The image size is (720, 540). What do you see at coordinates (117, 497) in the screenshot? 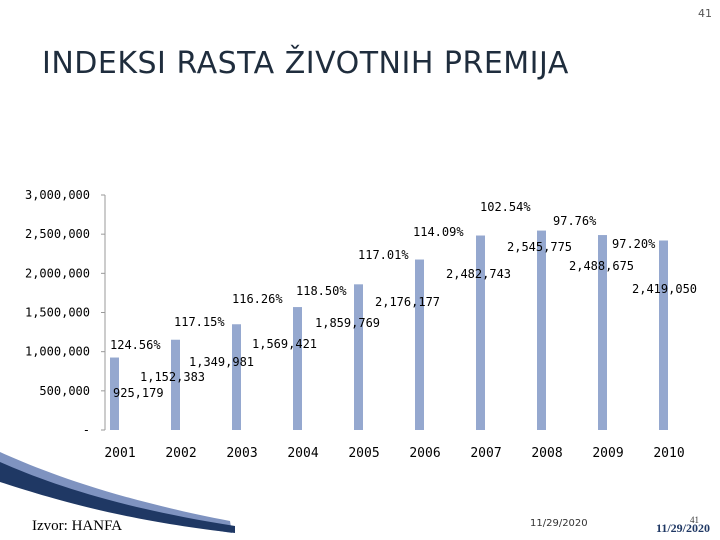
I see `decorative-swoosh-dark` at bounding box center [117, 497].